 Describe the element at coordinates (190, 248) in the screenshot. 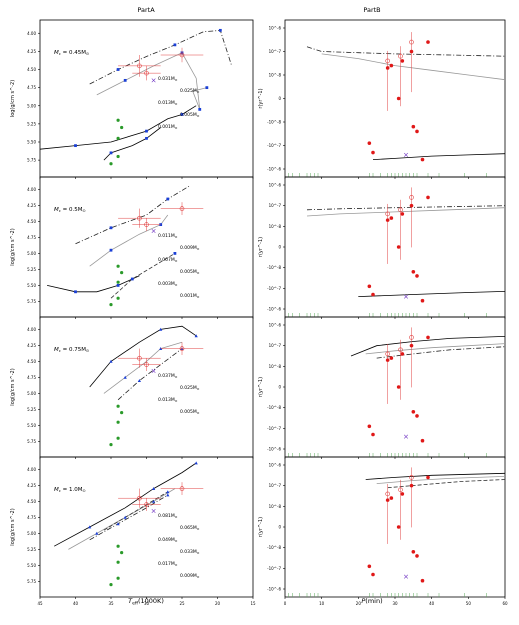

I see `track-mass-label: 0.009M⊙` at that location.